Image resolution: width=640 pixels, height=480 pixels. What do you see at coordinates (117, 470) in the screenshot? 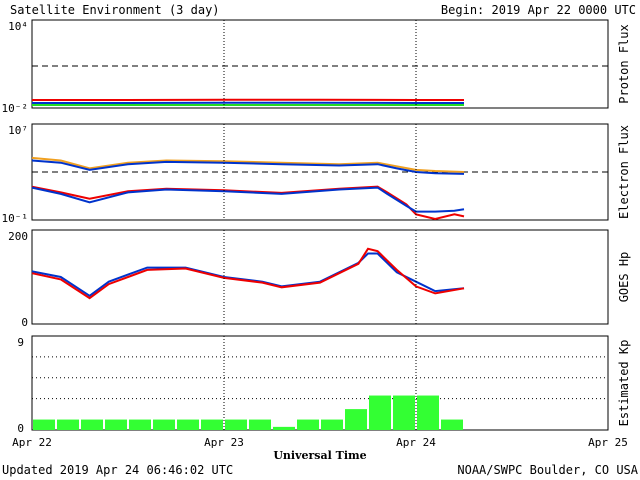
I see `updated-time: Updated 2019 Apr 24 06:46:02 UTC` at bounding box center [117, 470].